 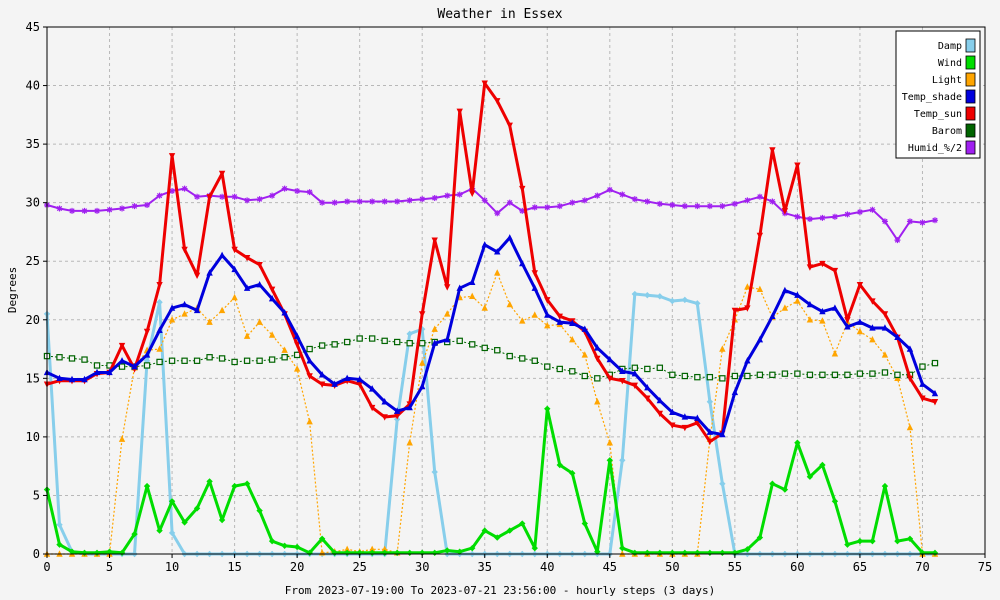 What do you see at coordinates (12, 290) in the screenshot?
I see `y-axis-label: Degrees` at bounding box center [12, 290].